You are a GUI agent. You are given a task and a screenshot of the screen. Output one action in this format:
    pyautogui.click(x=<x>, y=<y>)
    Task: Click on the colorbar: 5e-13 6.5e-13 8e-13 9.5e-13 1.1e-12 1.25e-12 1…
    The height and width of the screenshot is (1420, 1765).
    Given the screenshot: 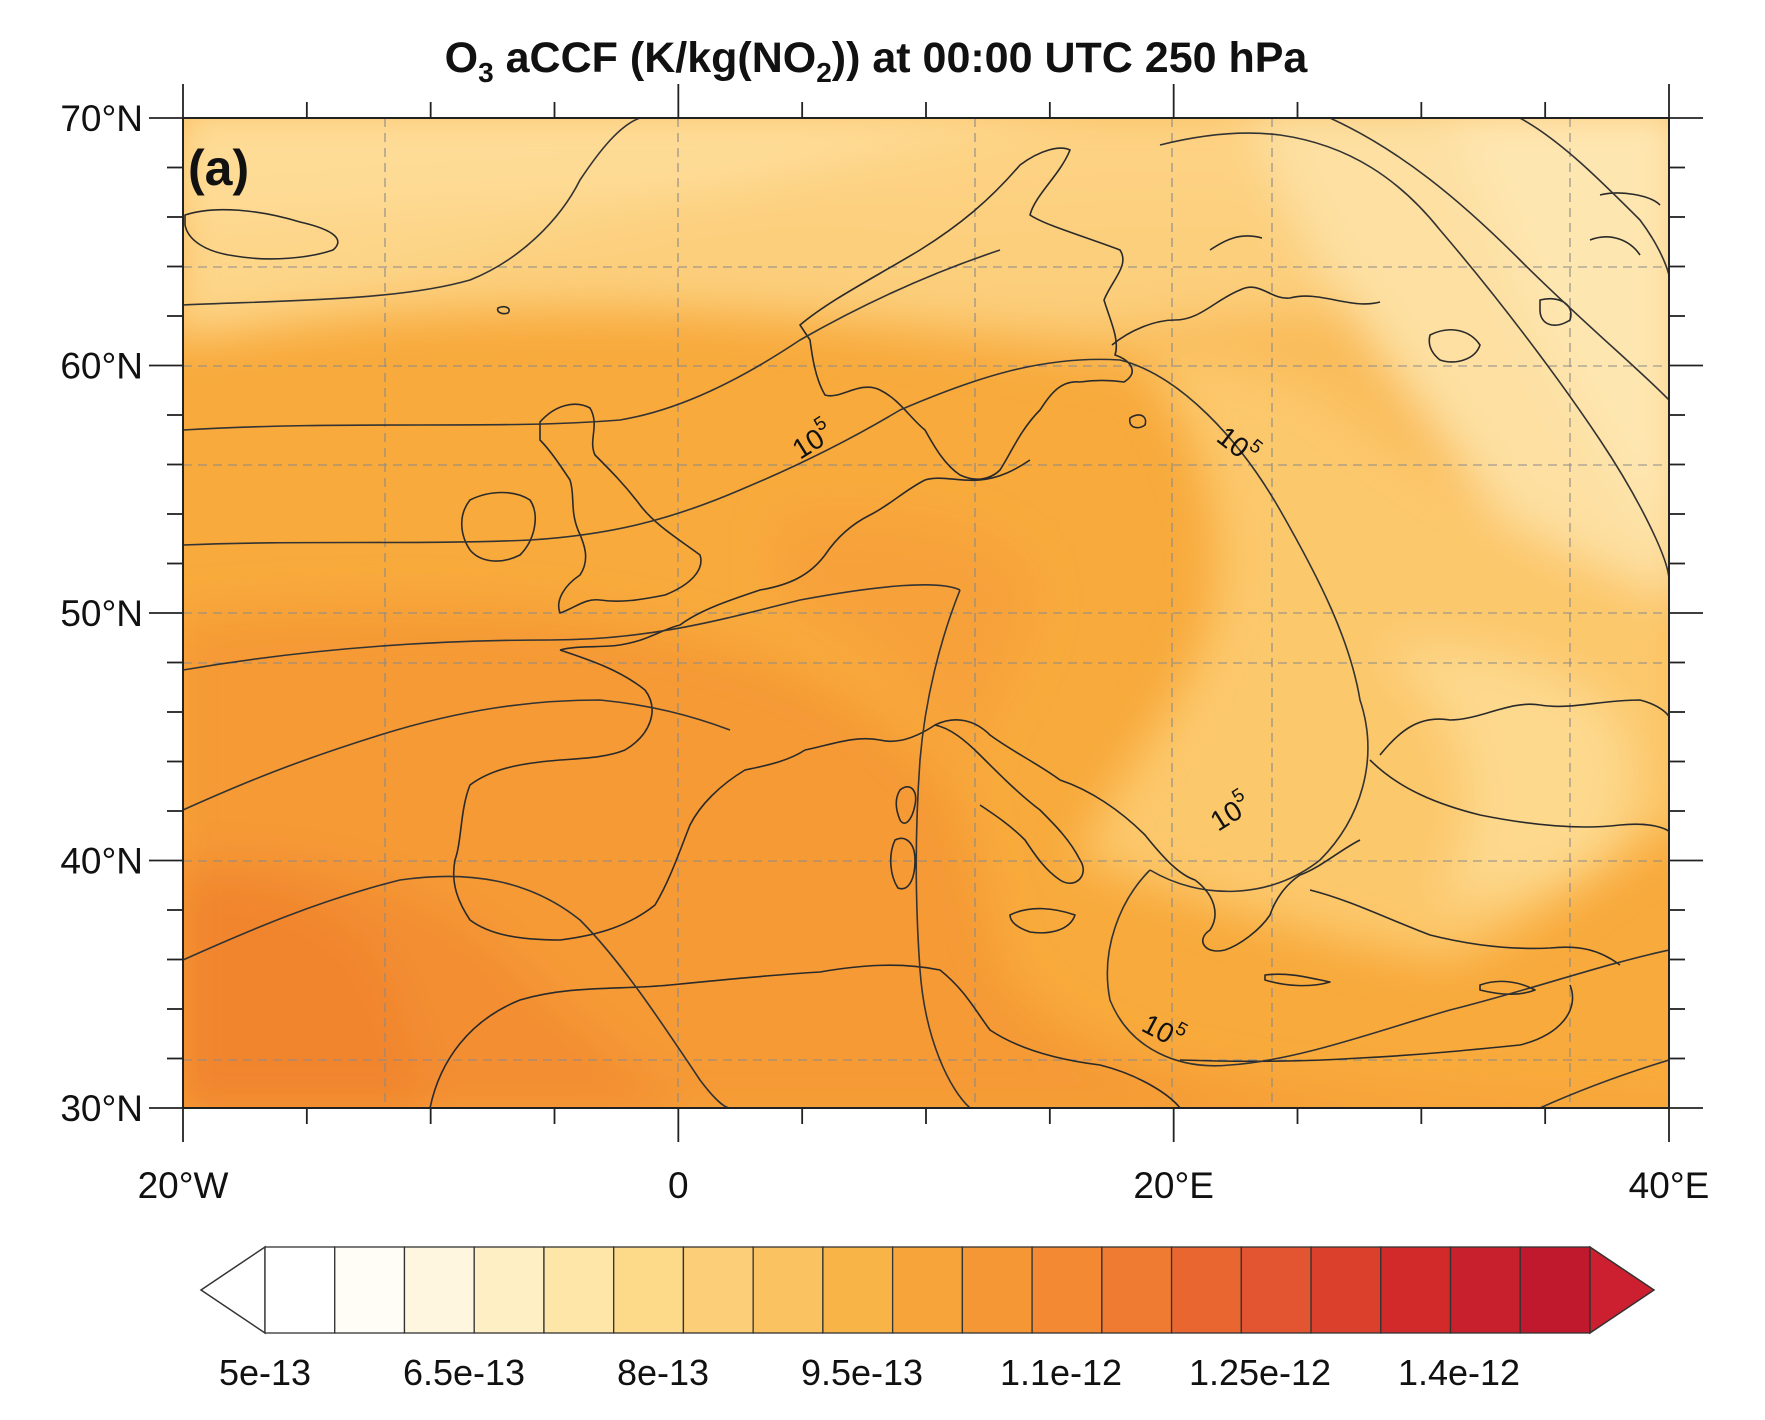 What is the action you would take?
    pyautogui.click(x=927, y=1319)
    